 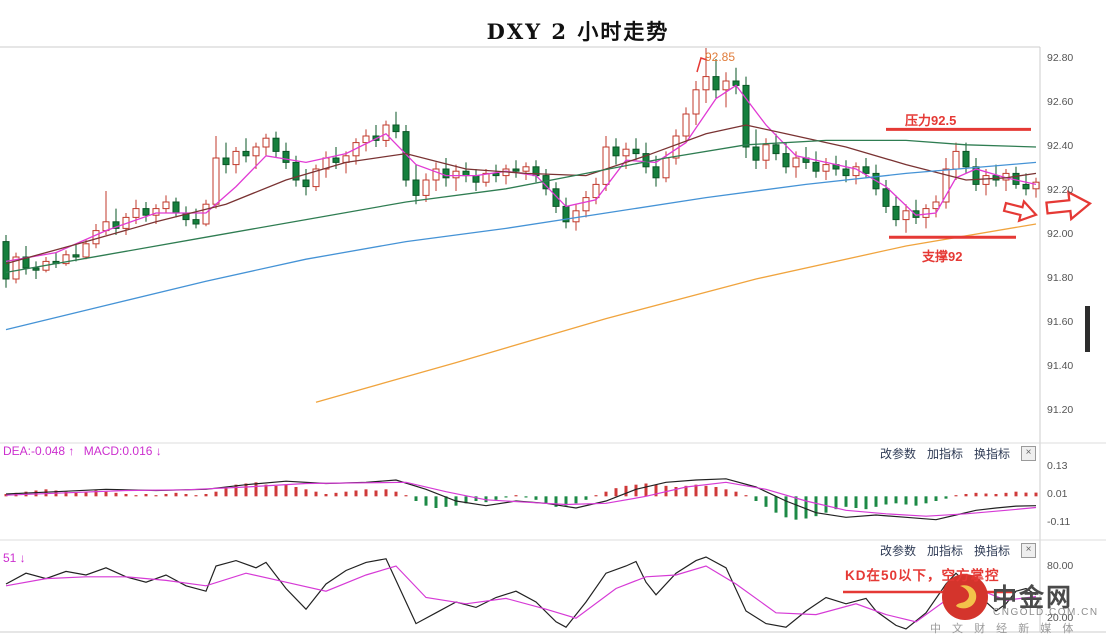 I want to click on price-axis-label: 91.40, so click(x=1060, y=366).